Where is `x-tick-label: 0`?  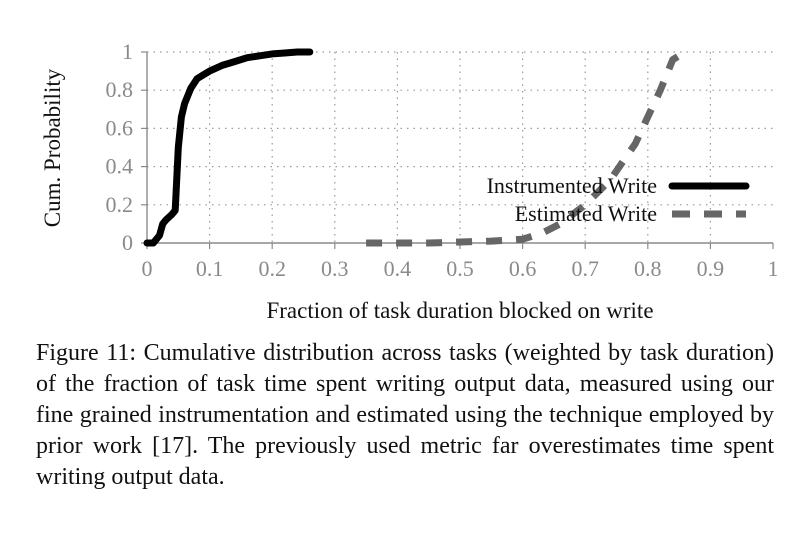
x-tick-label: 0 is located at coordinates (147, 268).